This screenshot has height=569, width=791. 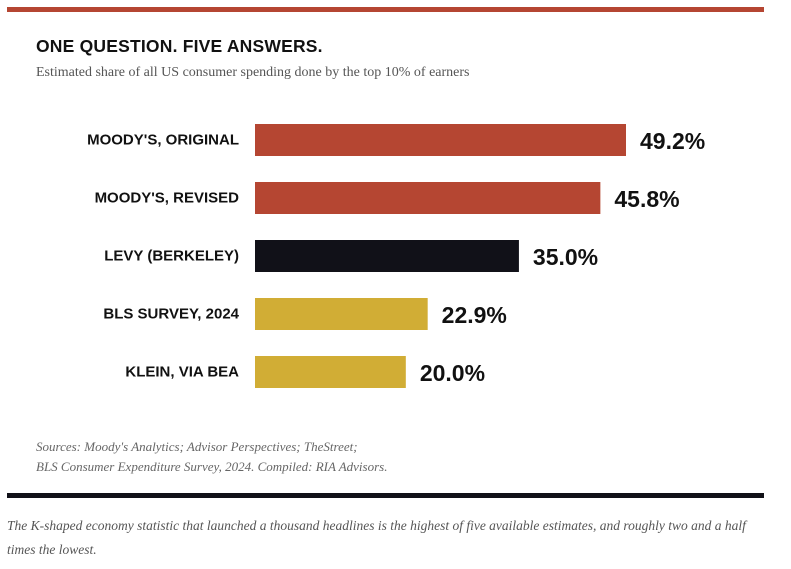 I want to click on value-label: 49.2%, so click(x=672, y=141).